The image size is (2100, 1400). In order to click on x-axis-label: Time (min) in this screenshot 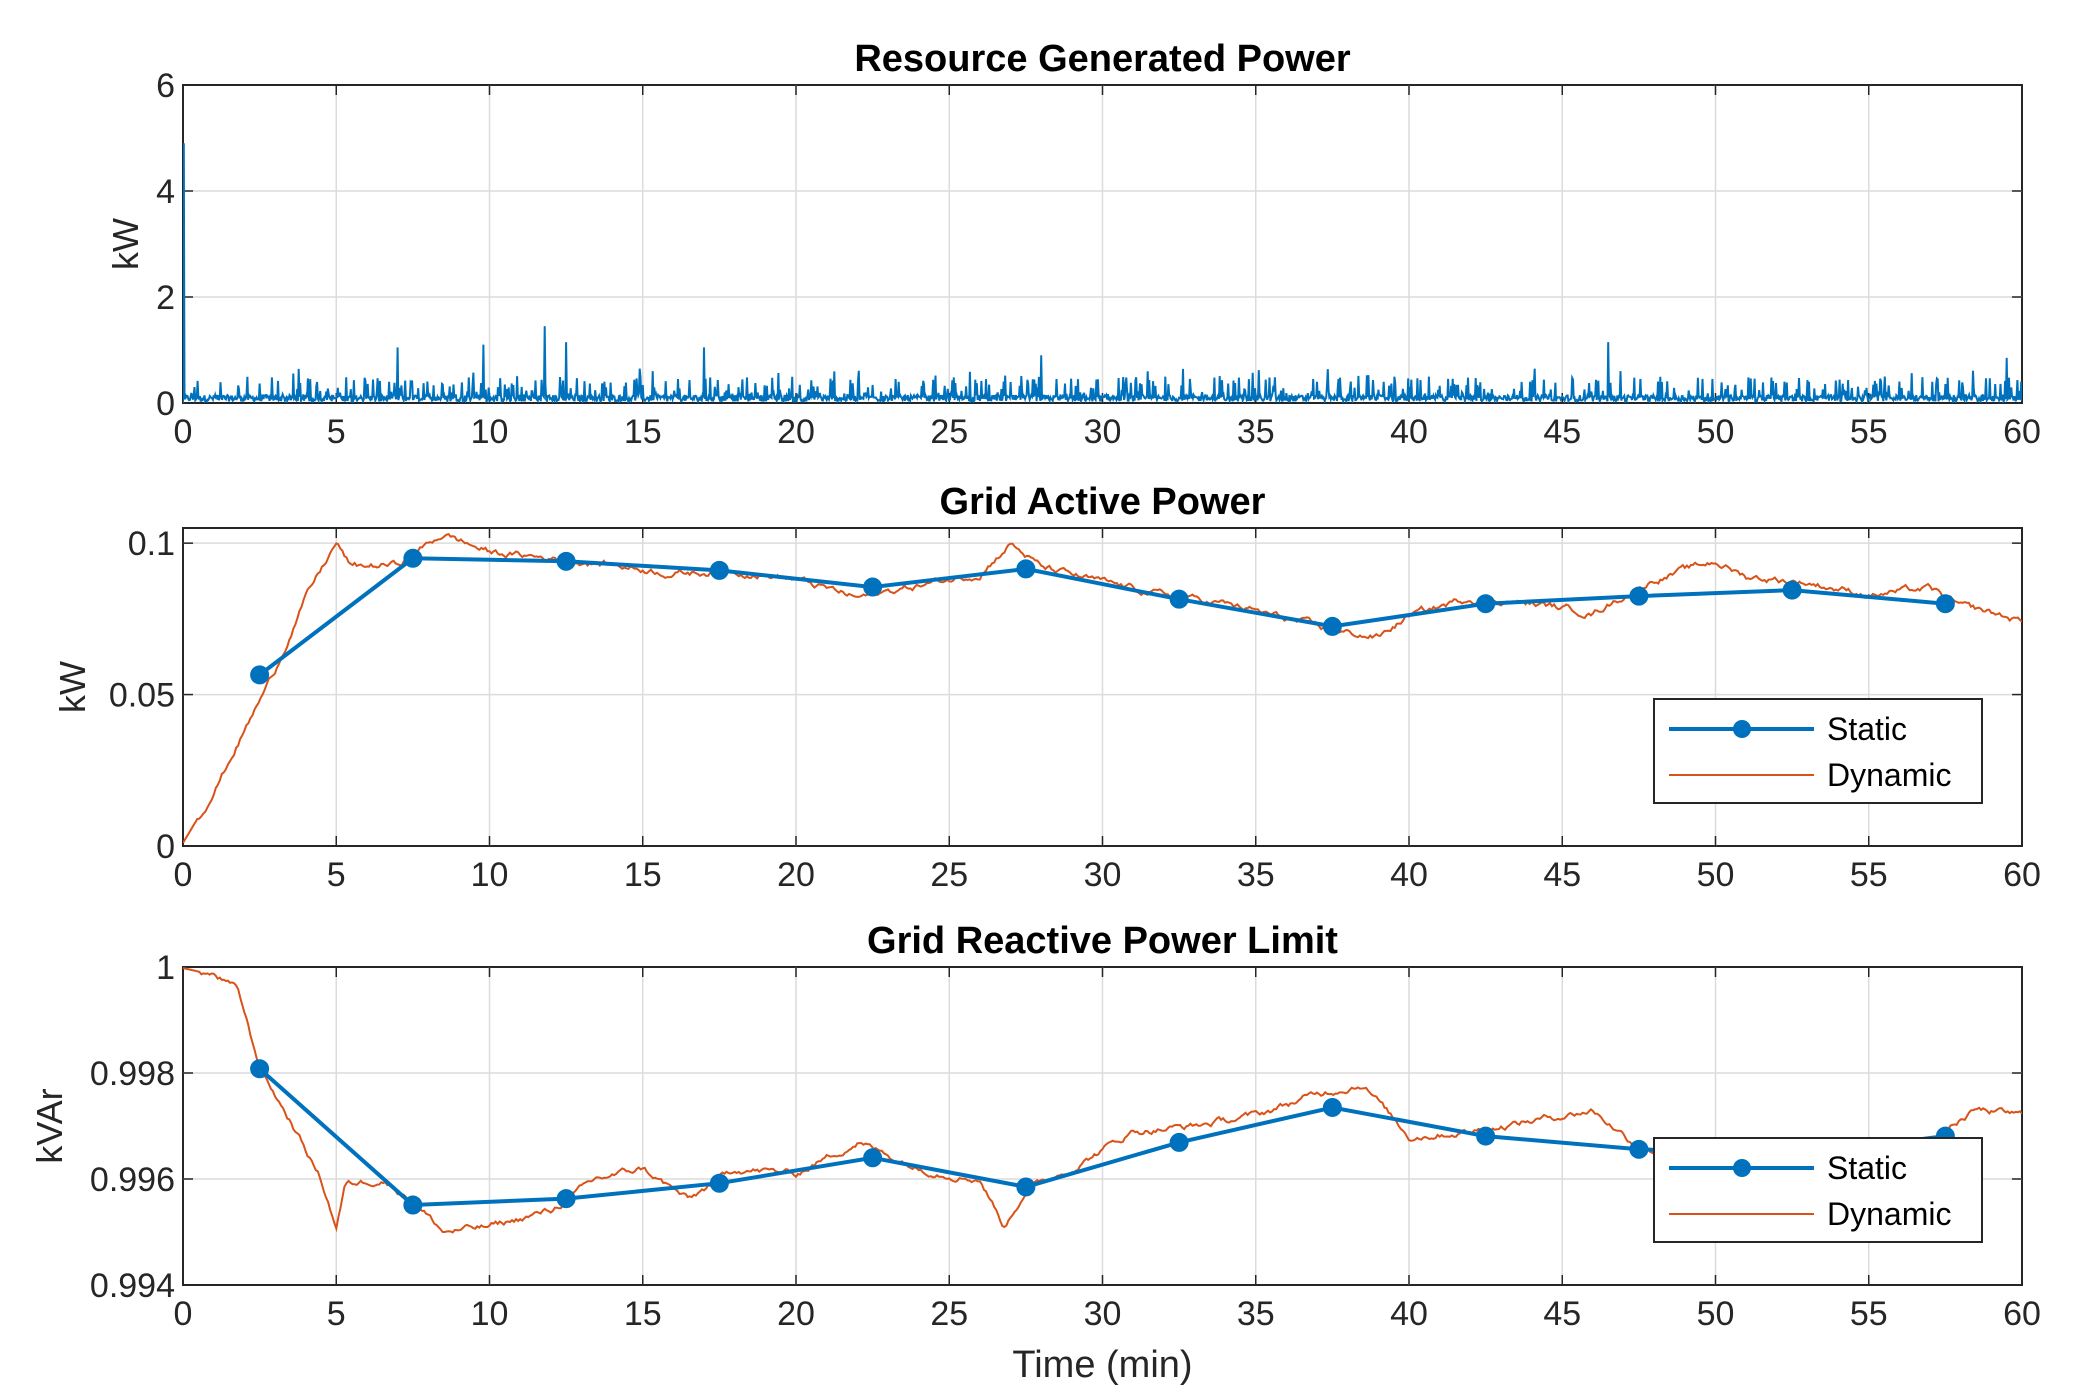, I will do `click(1102, 1365)`.